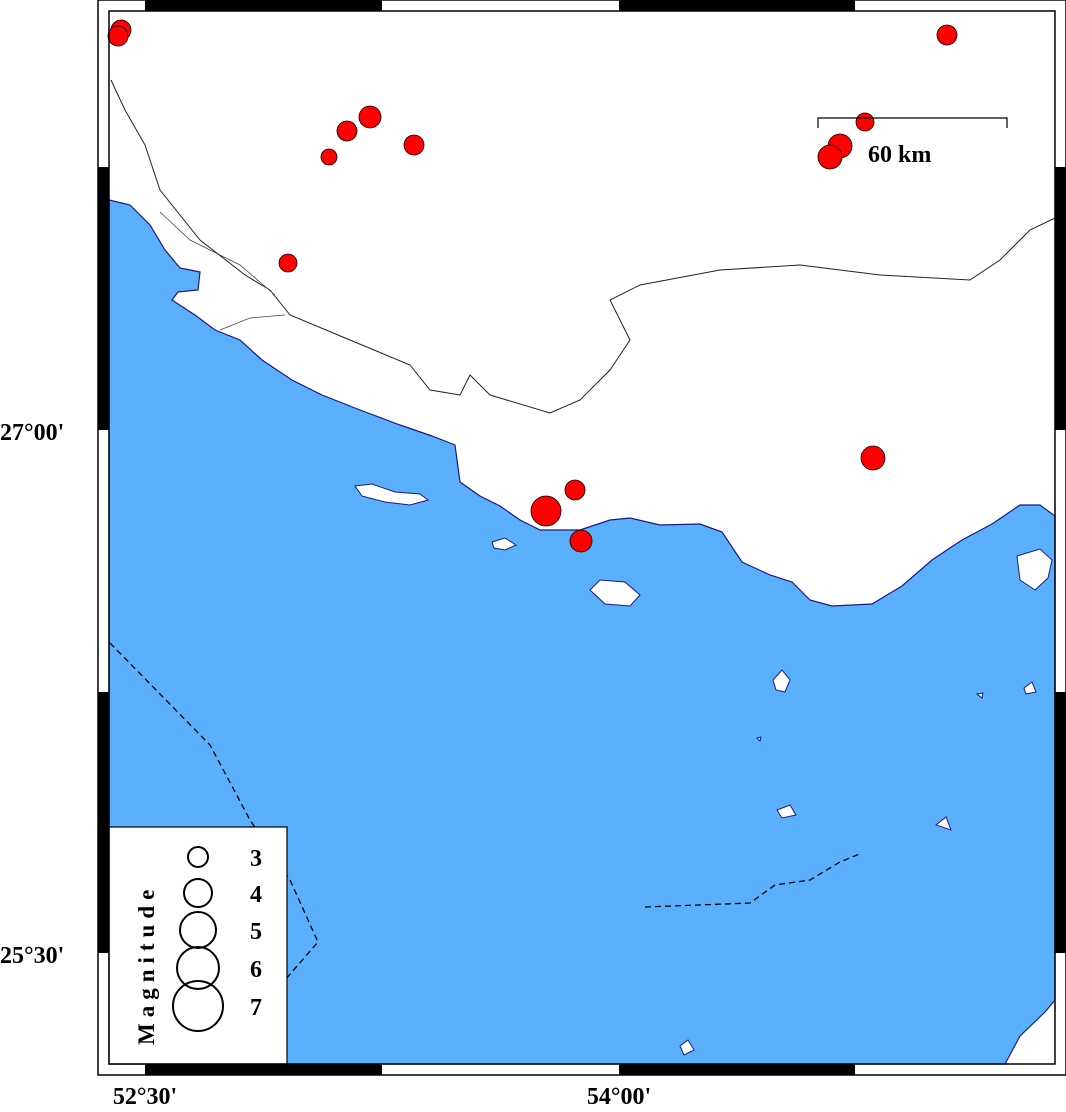 The height and width of the screenshot is (1112, 1066). I want to click on legend-label: 4, so click(256, 895).